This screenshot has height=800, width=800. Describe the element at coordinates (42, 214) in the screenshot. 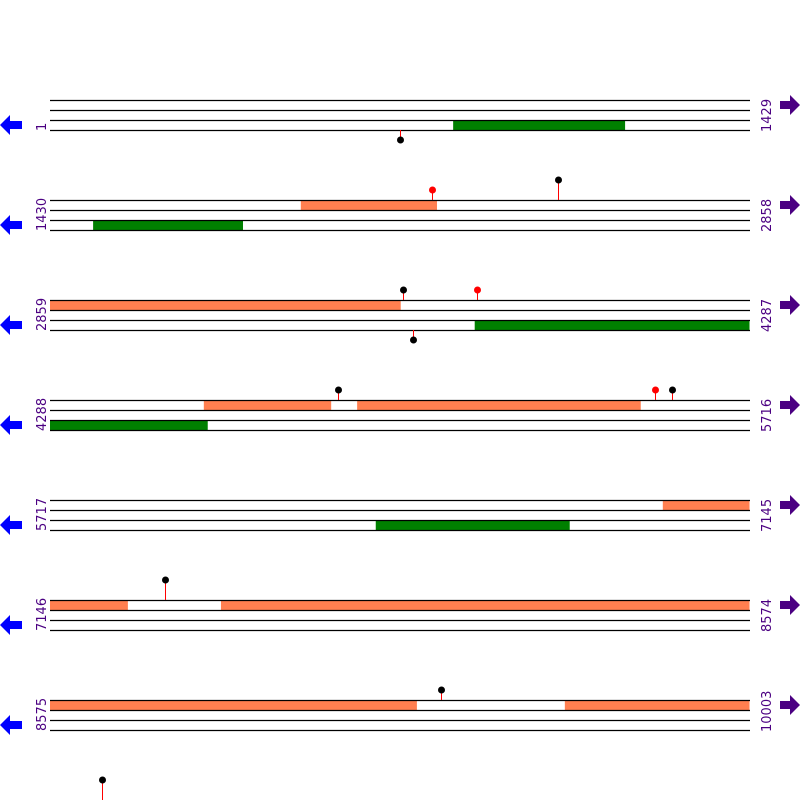

I see `row-start-label: 1430` at that location.